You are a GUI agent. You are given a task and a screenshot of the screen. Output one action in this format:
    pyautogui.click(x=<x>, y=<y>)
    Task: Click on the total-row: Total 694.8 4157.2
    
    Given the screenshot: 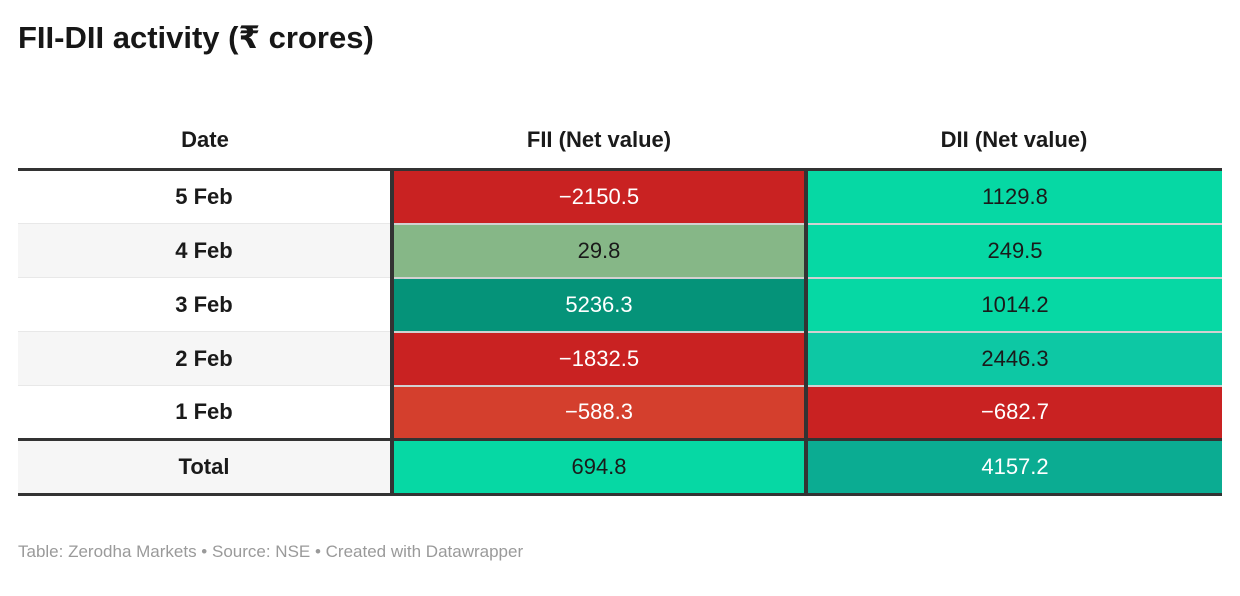 What is the action you would take?
    pyautogui.click(x=620, y=467)
    